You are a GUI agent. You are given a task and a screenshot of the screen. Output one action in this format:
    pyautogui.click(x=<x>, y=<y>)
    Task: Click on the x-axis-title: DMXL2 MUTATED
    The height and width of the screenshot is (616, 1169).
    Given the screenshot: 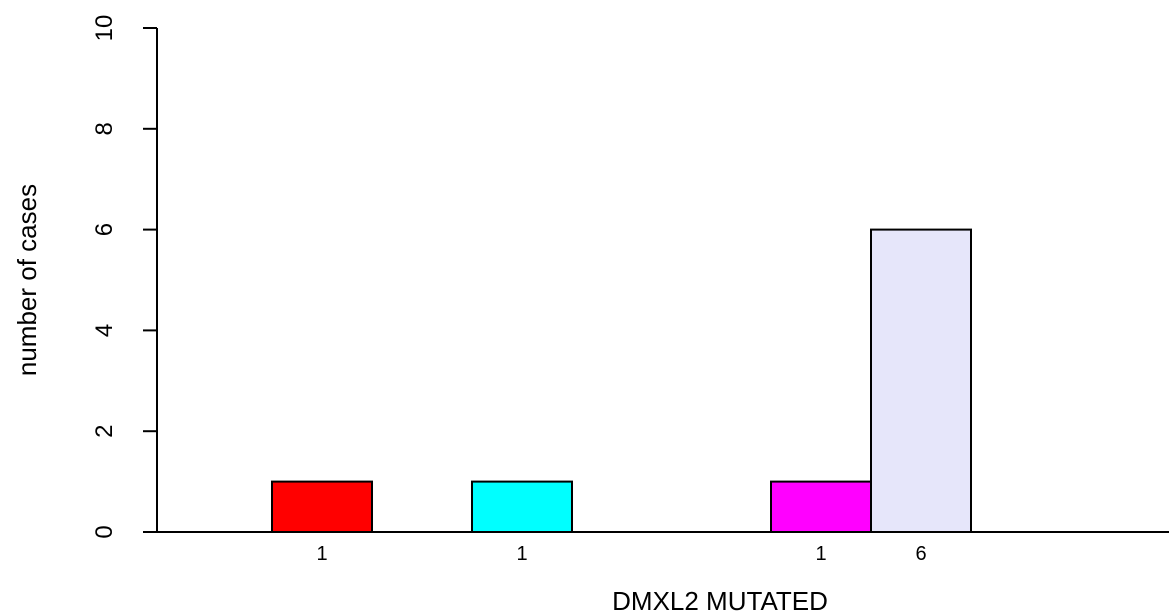 What is the action you would take?
    pyautogui.click(x=720, y=601)
    